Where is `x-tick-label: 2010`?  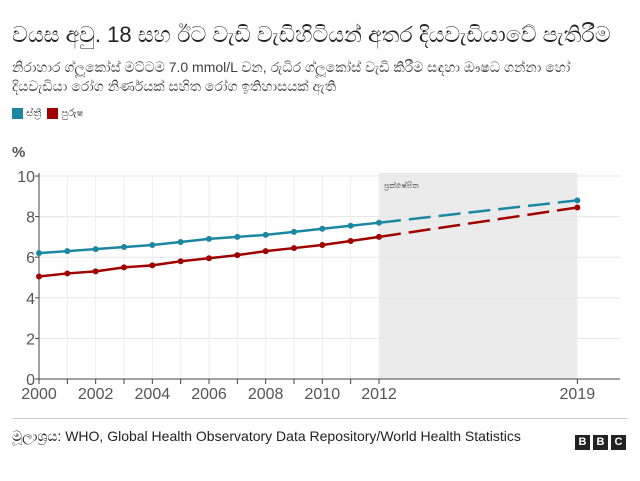 x-tick-label: 2010 is located at coordinates (323, 393).